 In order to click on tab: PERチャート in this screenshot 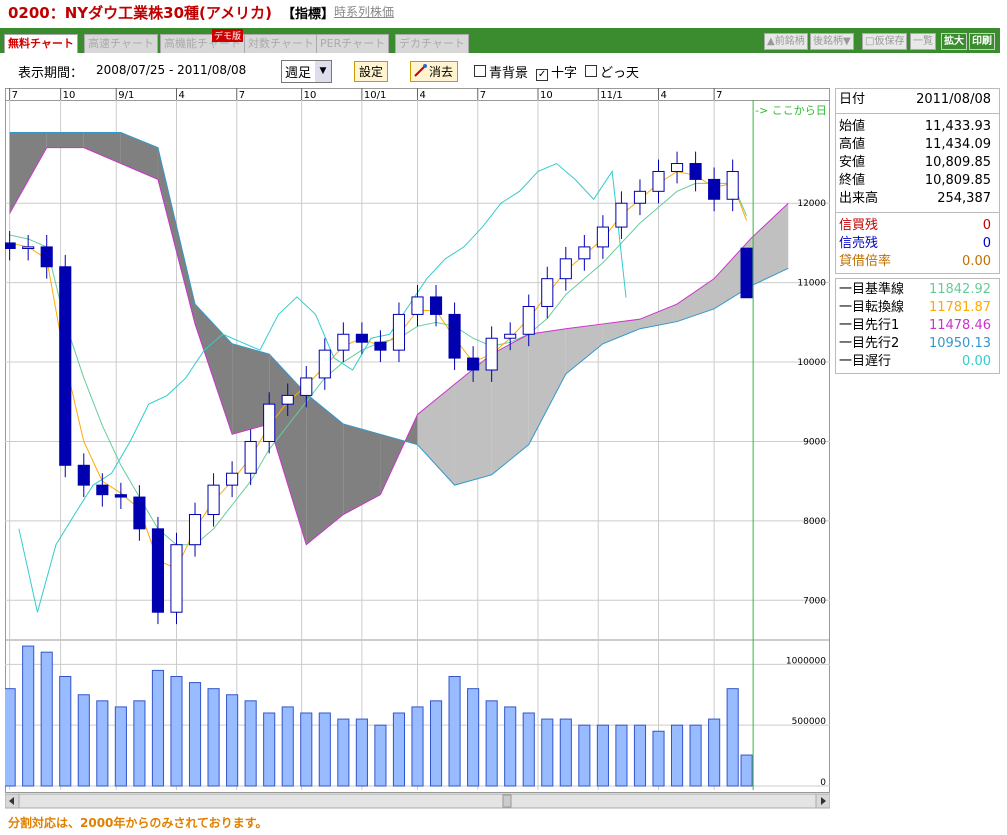, I will do `click(353, 43)`.